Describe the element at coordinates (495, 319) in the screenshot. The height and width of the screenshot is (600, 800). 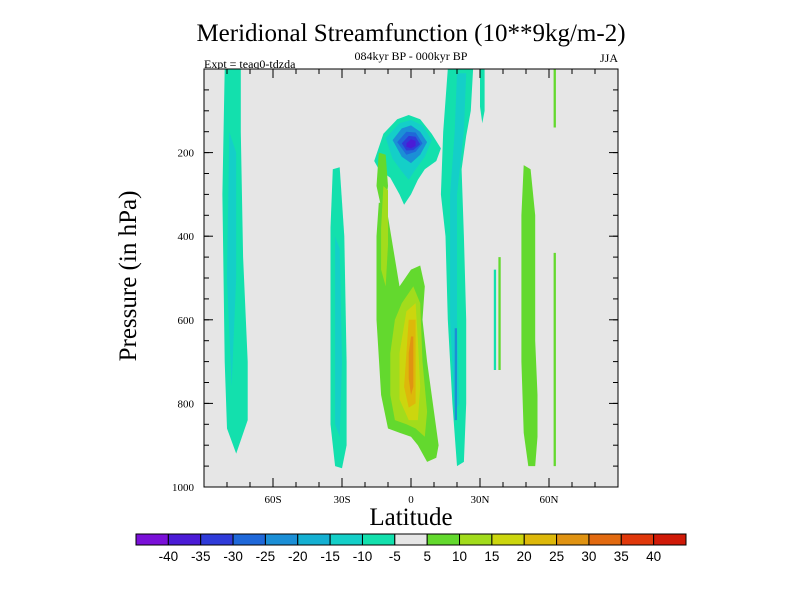
I see `contour-nh-thin-streak` at that location.